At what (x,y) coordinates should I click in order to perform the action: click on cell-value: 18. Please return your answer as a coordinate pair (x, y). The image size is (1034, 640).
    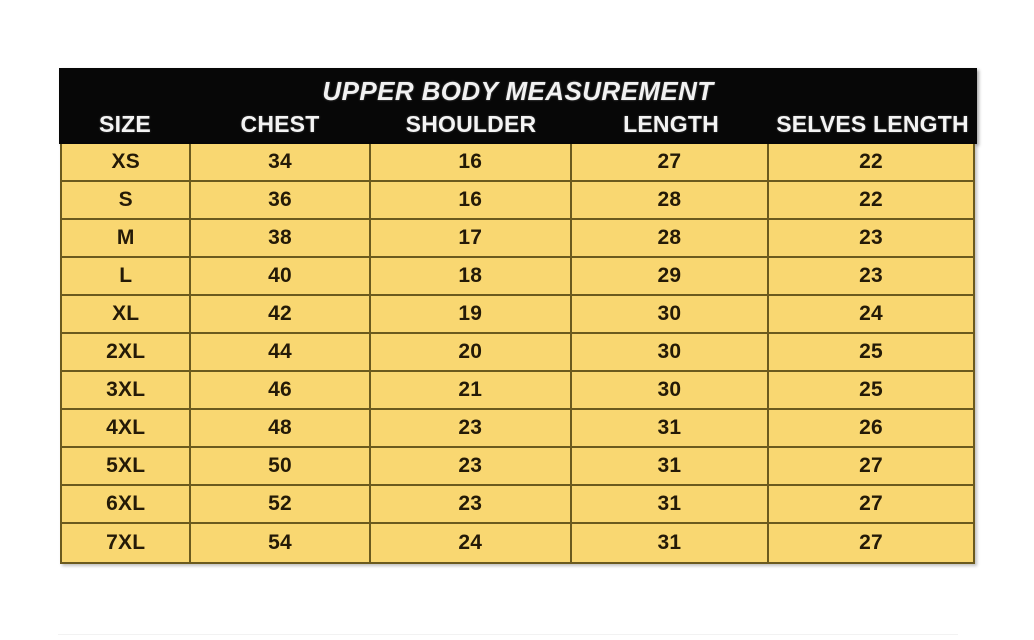
    Looking at the image, I should click on (471, 276).